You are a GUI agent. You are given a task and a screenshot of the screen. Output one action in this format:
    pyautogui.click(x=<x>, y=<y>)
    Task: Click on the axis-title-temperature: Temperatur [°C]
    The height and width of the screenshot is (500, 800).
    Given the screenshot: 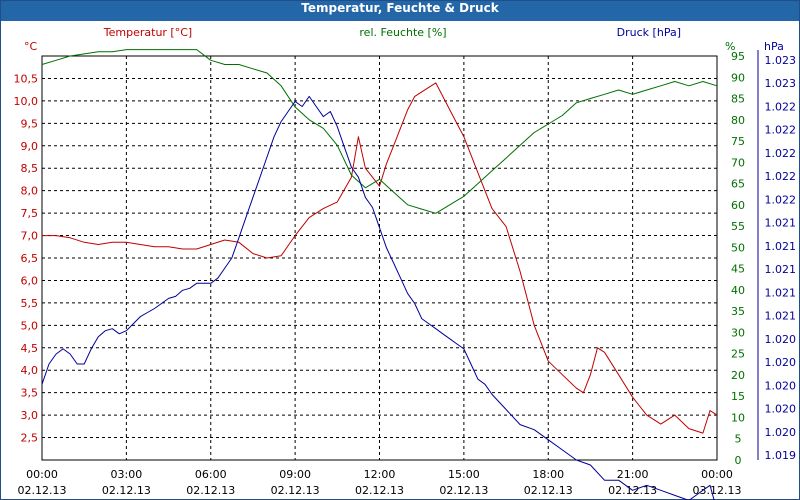 What is the action you would take?
    pyautogui.click(x=147, y=32)
    